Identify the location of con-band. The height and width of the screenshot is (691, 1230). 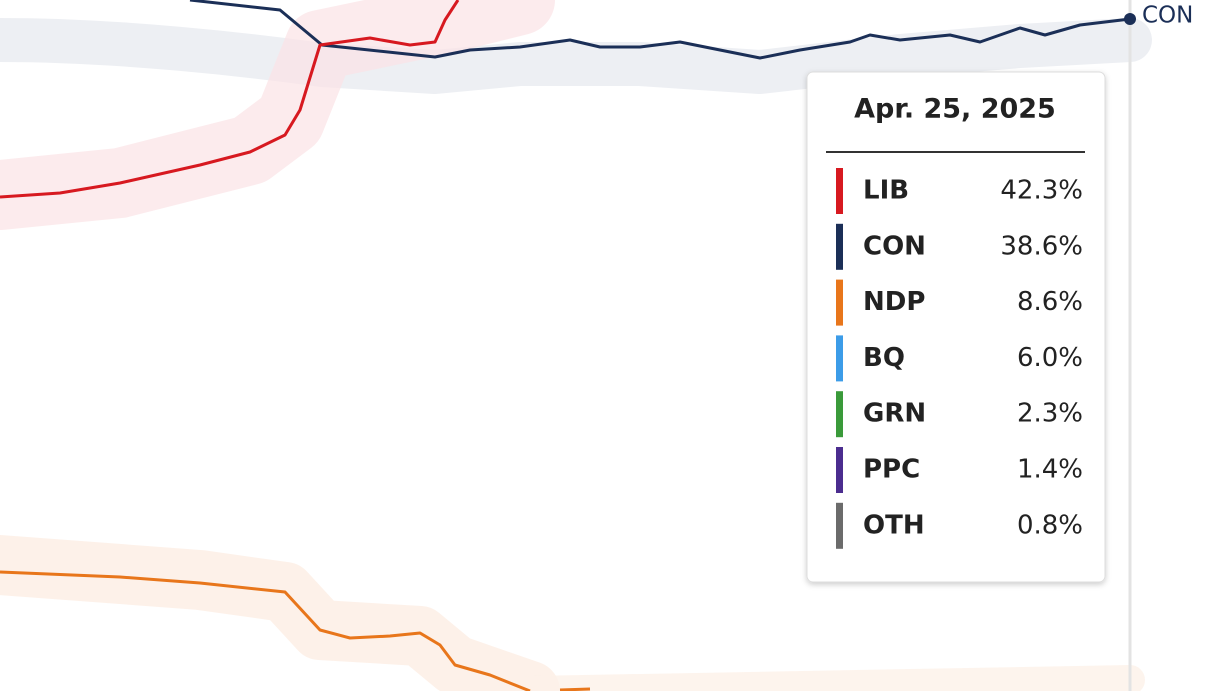
(576, 56).